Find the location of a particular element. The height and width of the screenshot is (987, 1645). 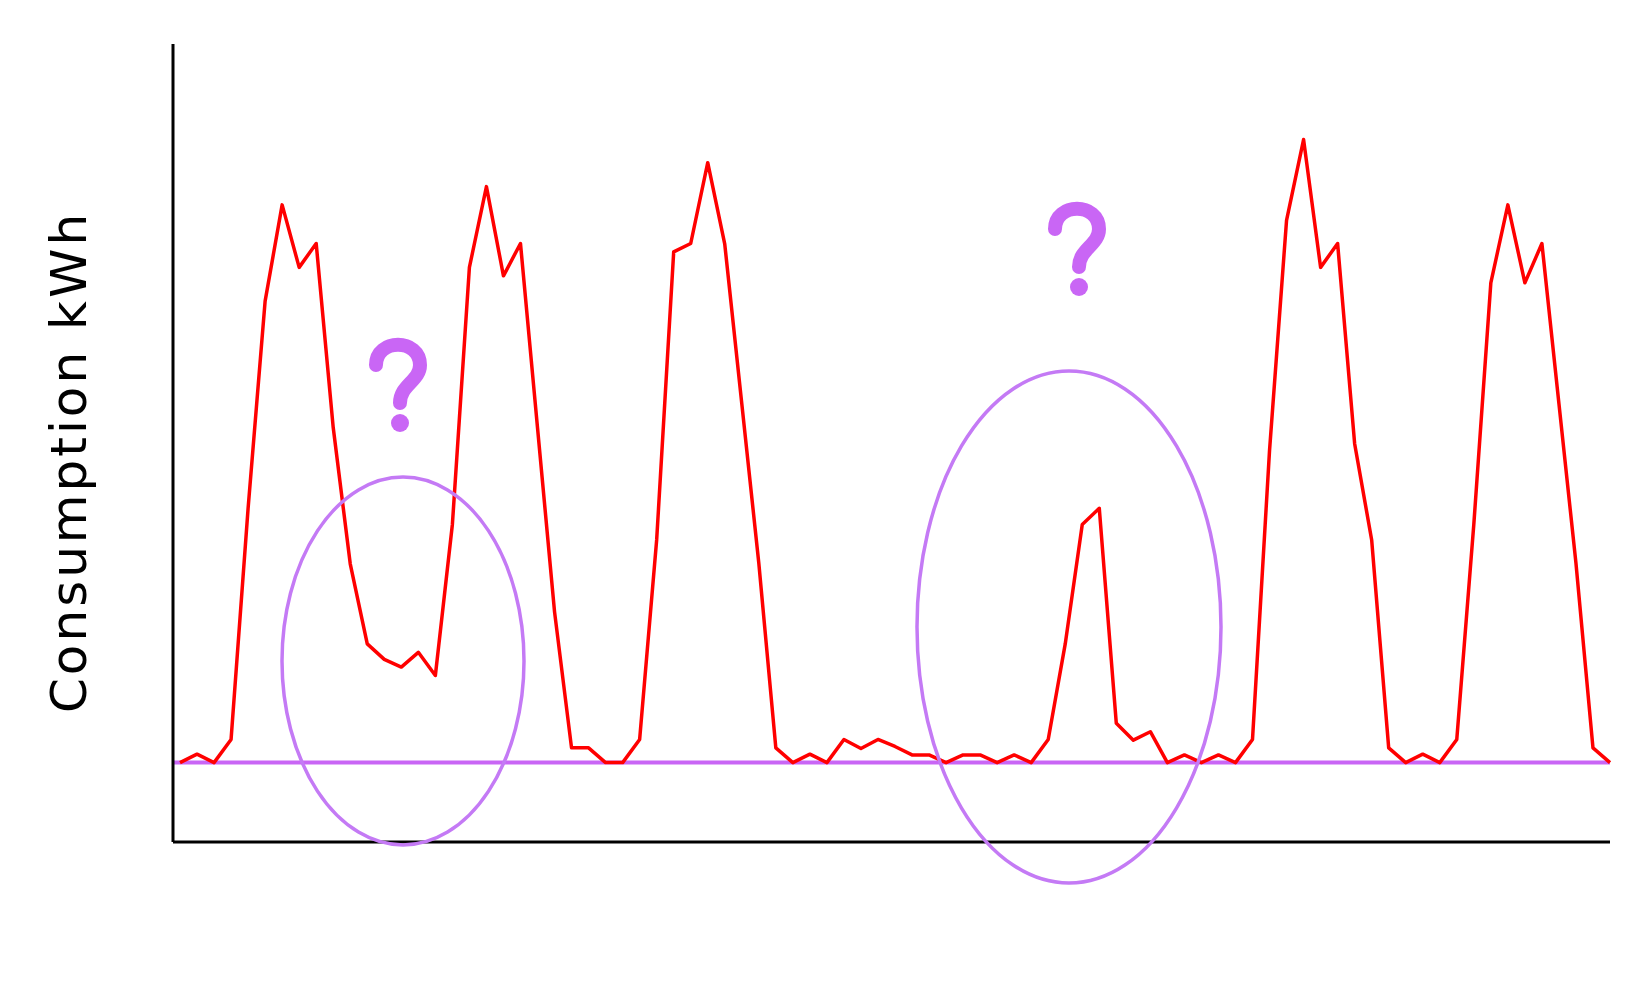

y-axis-title: Consumption kWh is located at coordinates (69, 462).